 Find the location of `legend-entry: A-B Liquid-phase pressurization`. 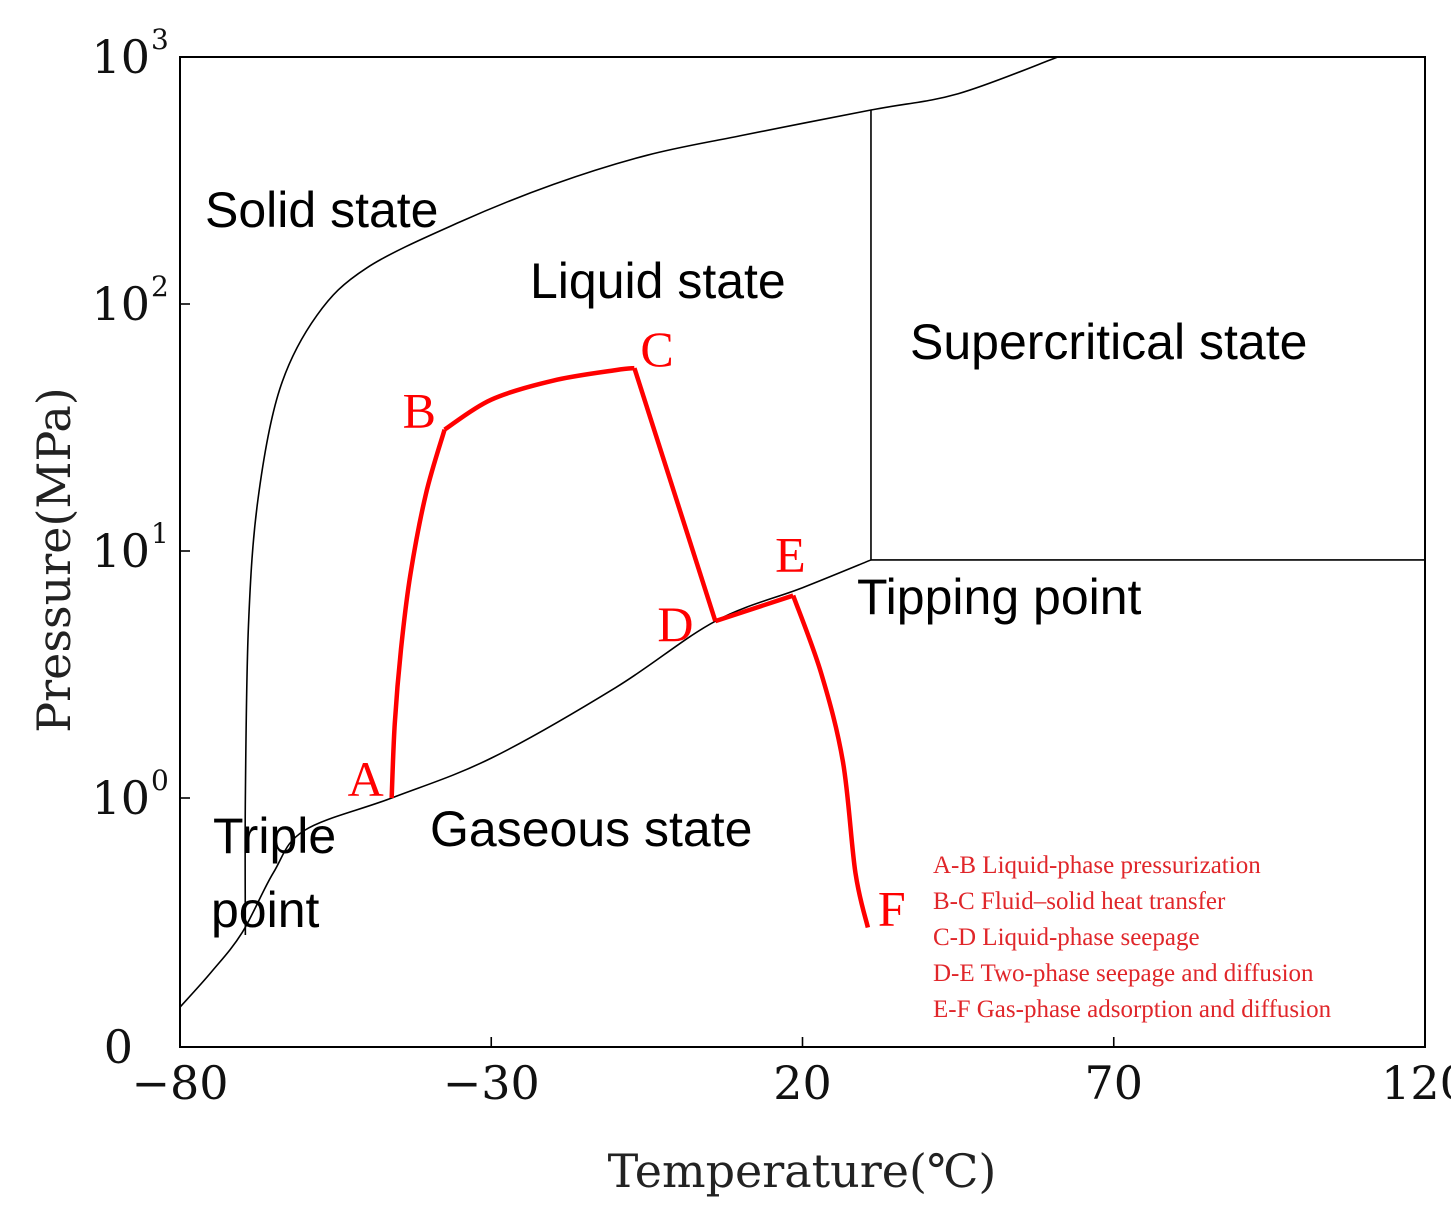

legend-entry: A-B Liquid-phase pressurization is located at coordinates (1097, 865).